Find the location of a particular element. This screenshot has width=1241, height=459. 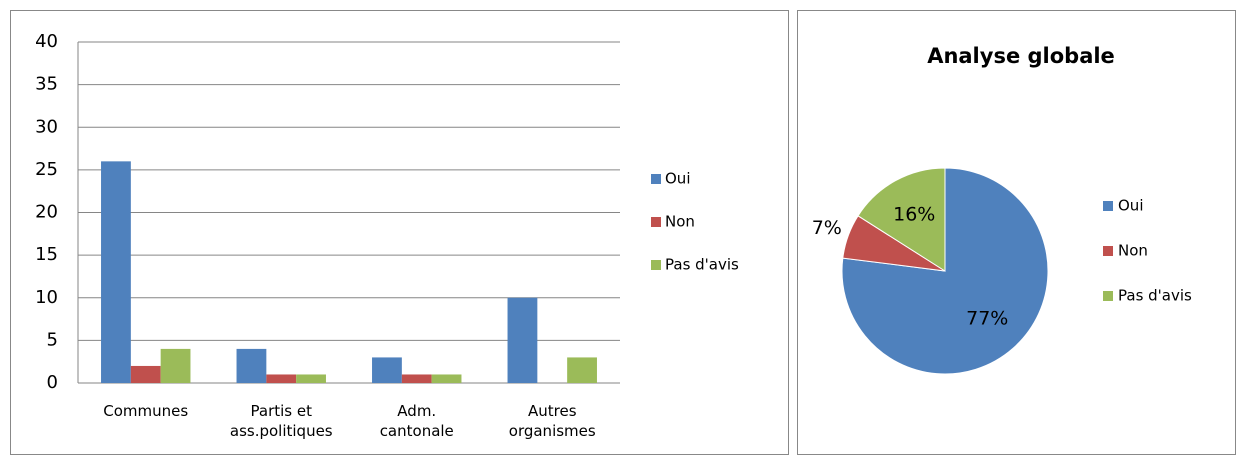

y-tick-label: 20 is located at coordinates (46, 212).